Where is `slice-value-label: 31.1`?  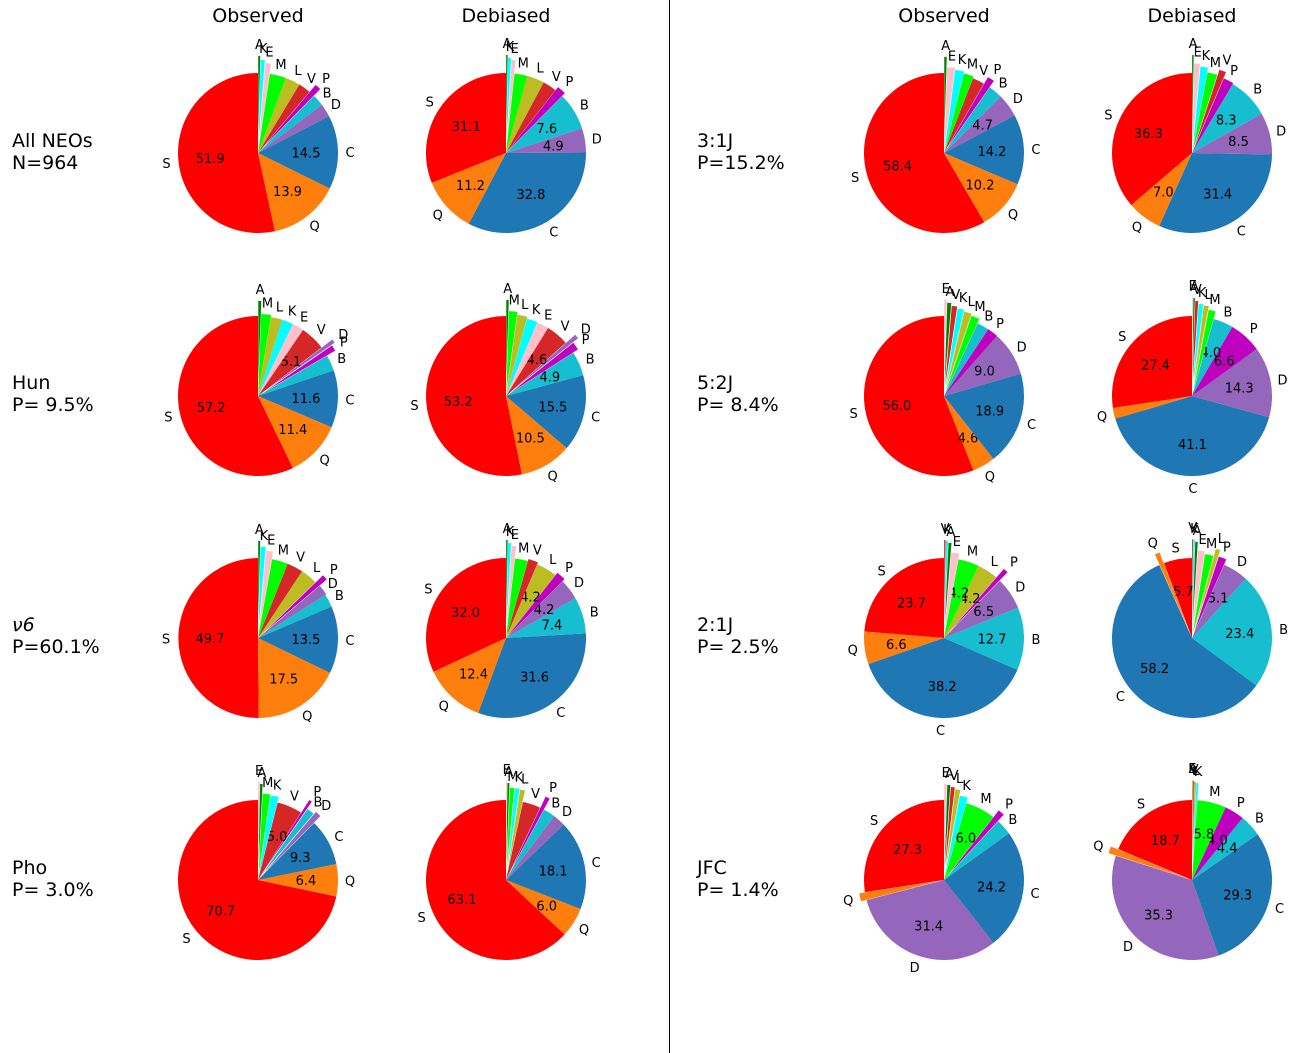
slice-value-label: 31.1 is located at coordinates (466, 127).